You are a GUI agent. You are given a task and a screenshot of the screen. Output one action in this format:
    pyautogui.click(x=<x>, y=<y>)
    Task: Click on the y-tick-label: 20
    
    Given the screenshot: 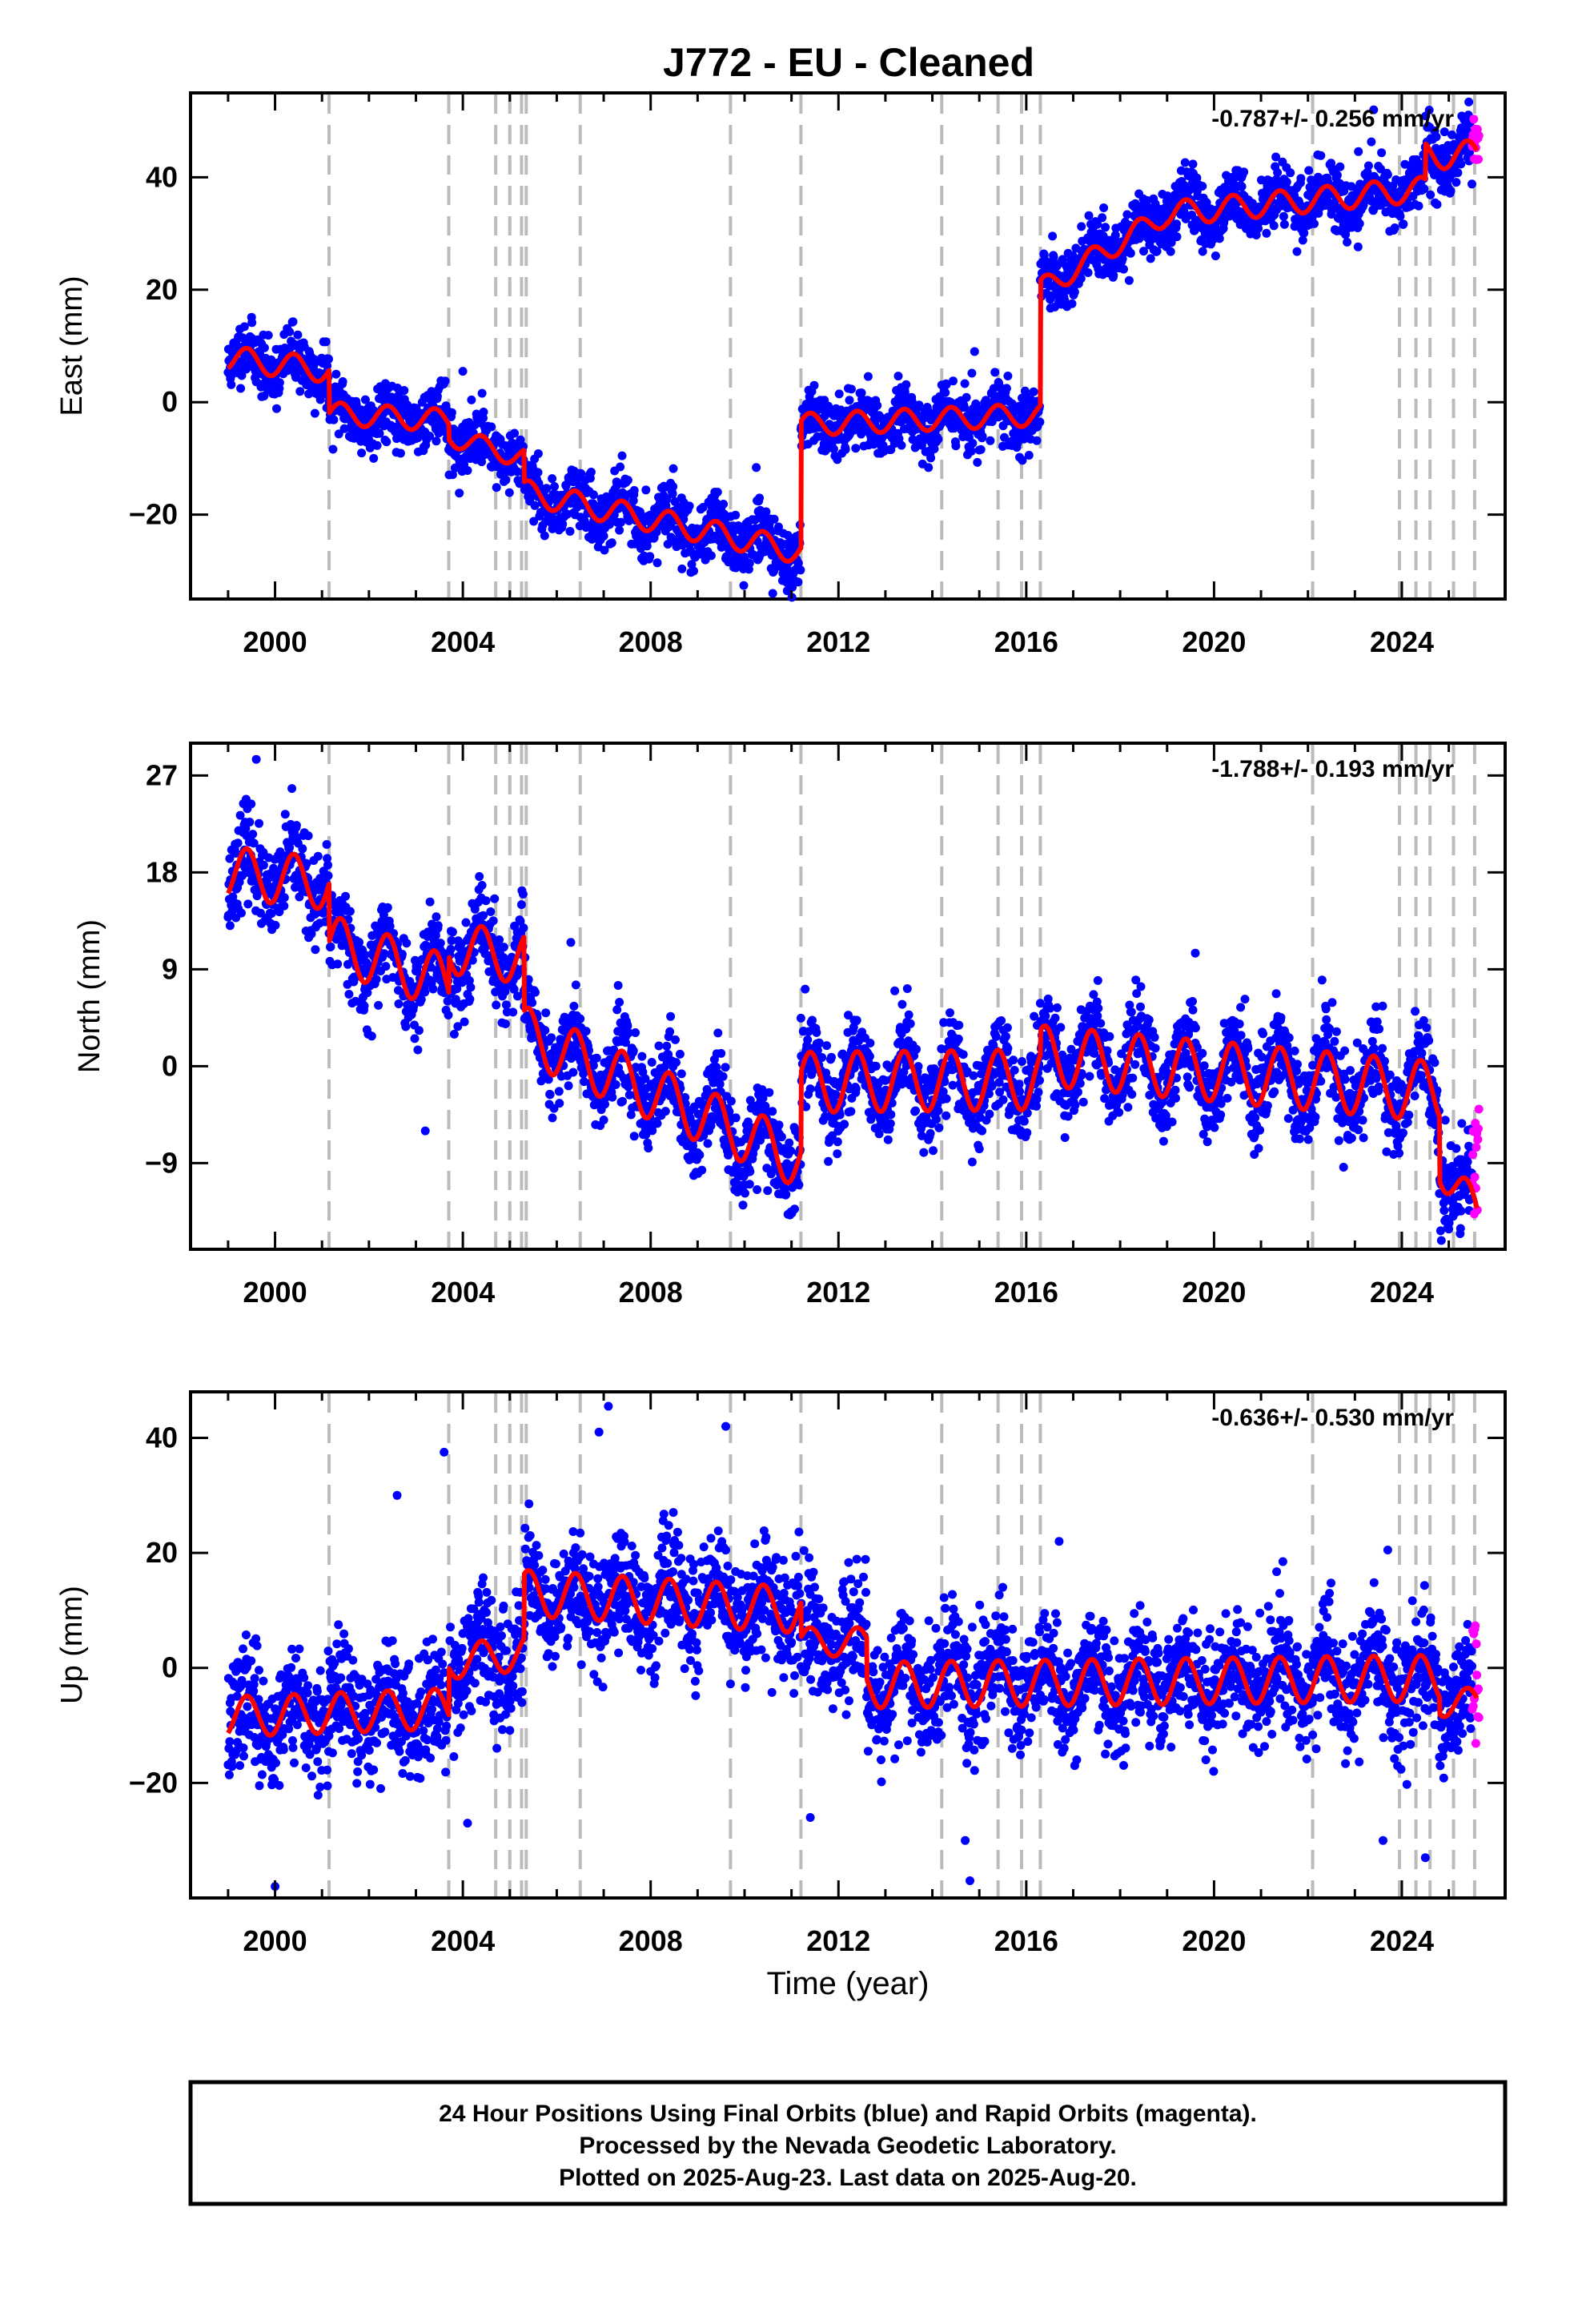 What is the action you would take?
    pyautogui.click(x=162, y=289)
    